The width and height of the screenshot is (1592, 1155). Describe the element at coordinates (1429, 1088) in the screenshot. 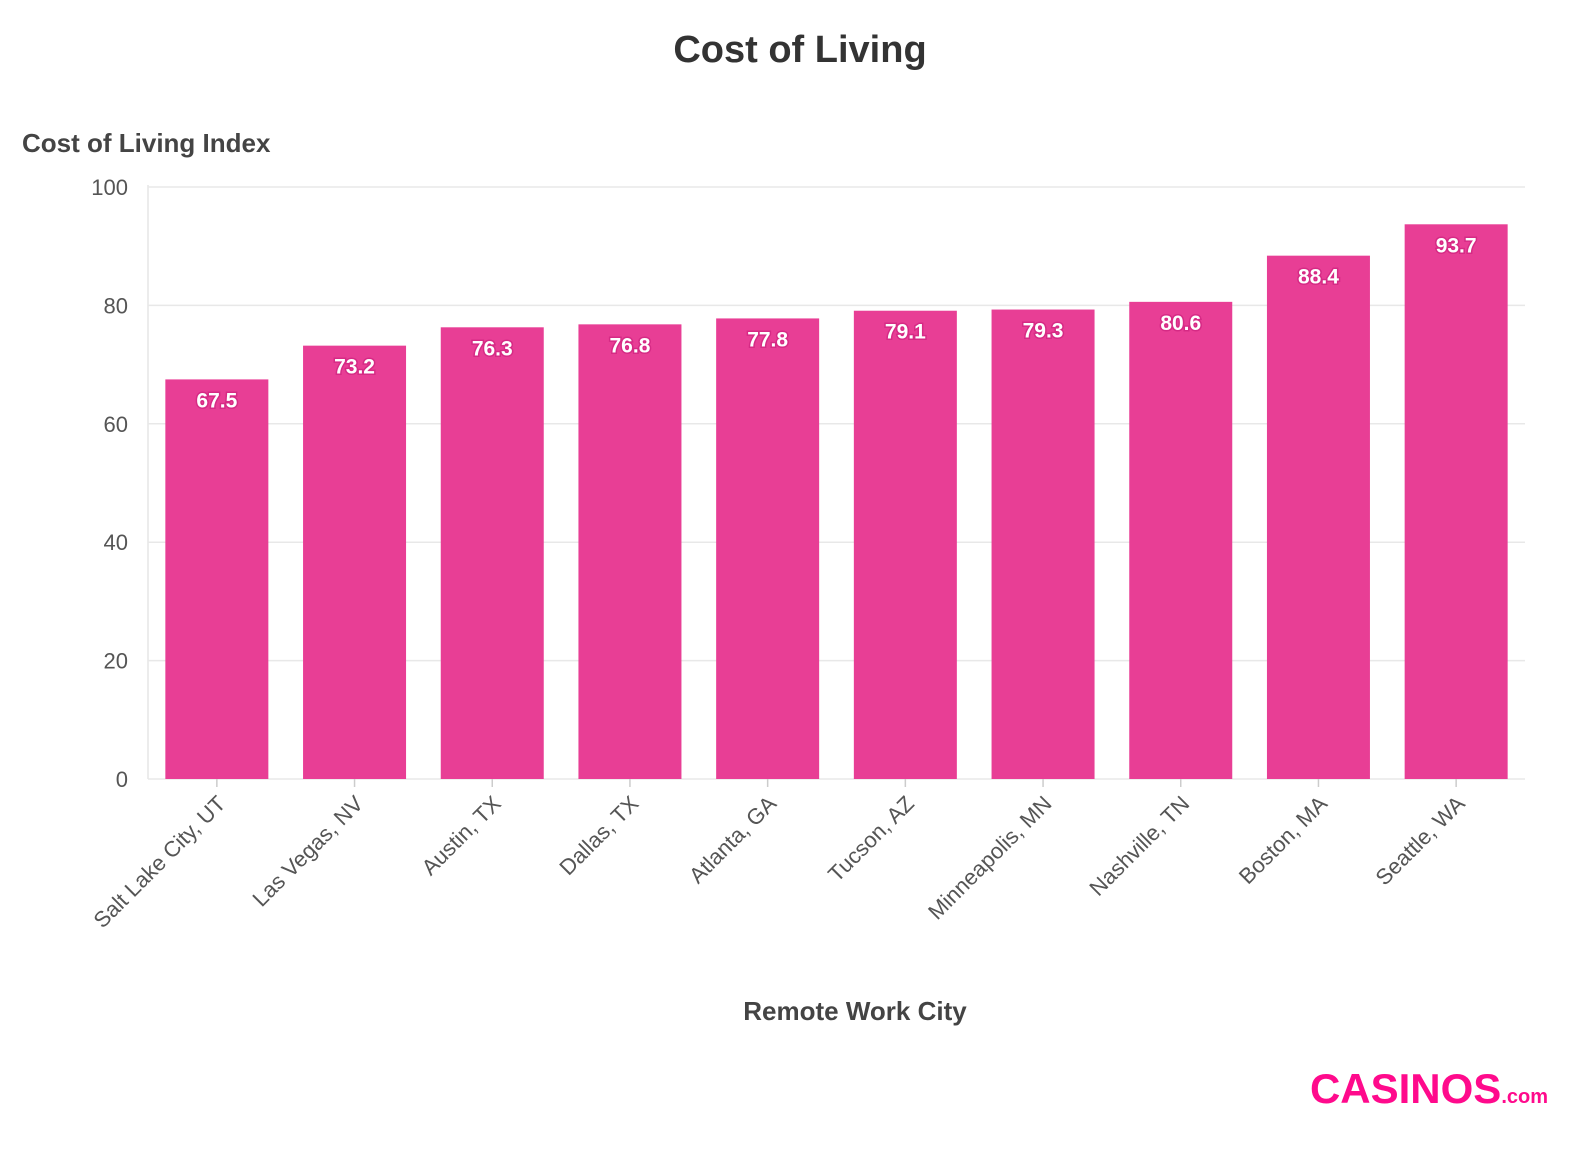

I see `casinos-logo: CASINOS.com` at that location.